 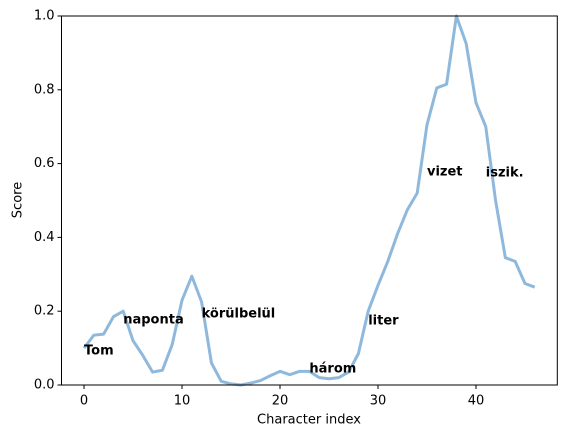 I want to click on annotation: Tom, so click(x=99, y=351).